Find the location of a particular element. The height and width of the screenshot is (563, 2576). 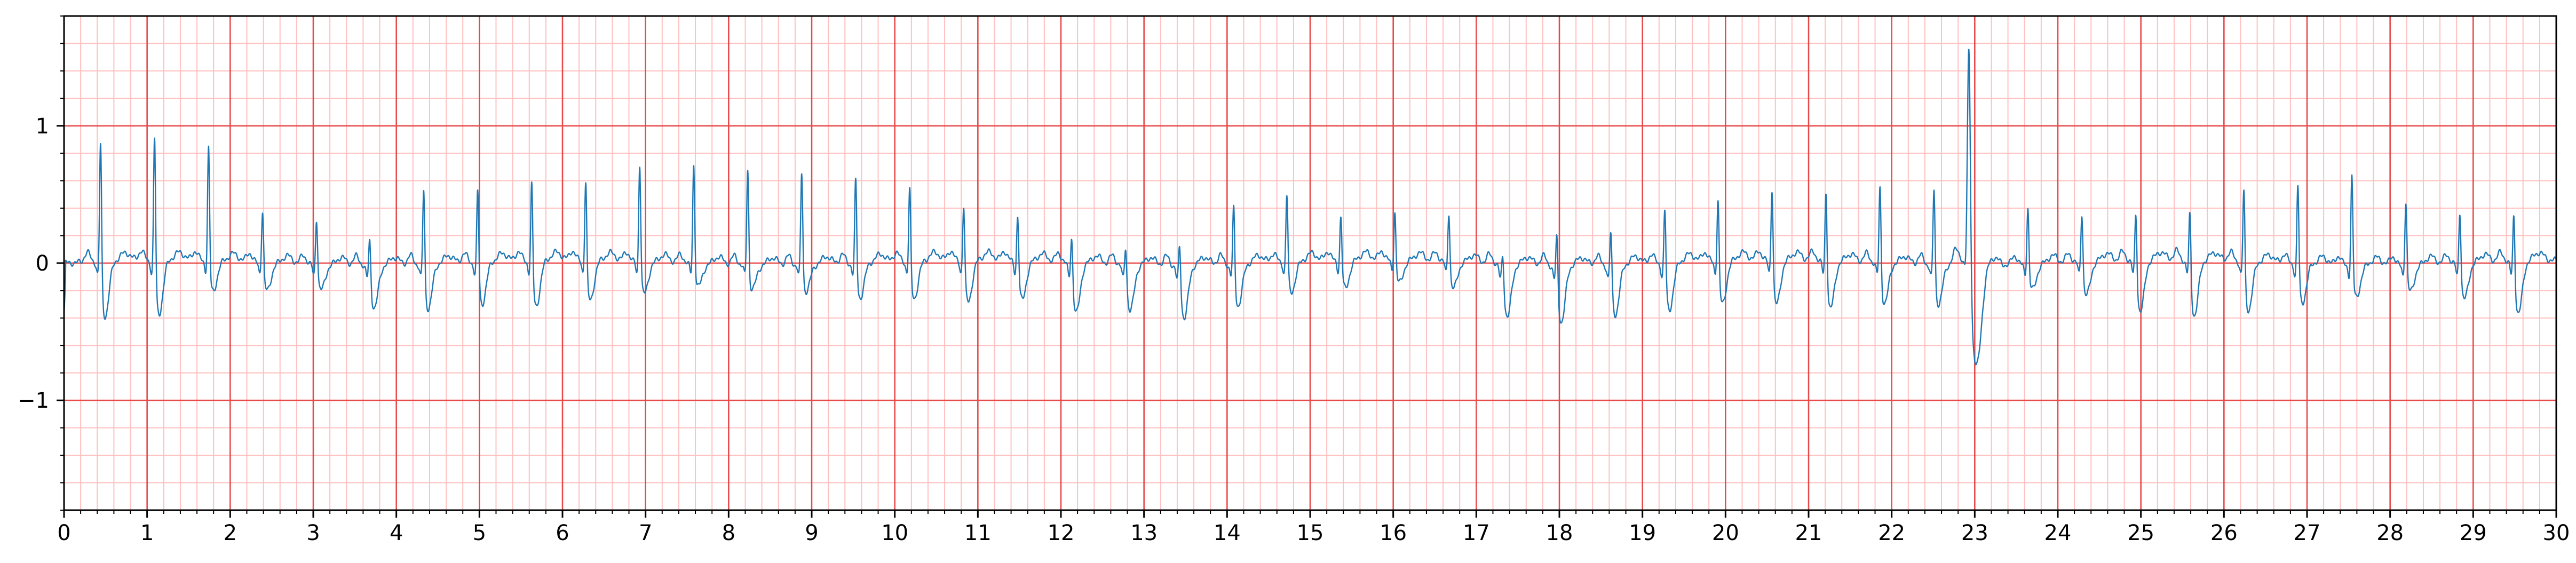

x-tick-label: 14 is located at coordinates (1227, 533).